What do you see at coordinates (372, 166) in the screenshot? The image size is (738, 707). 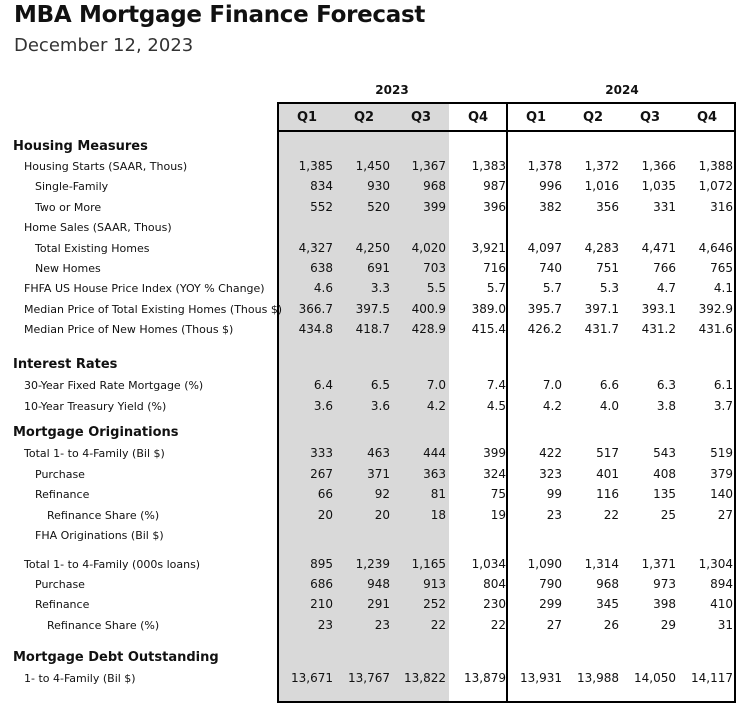 I see `table-cell: 1,450` at bounding box center [372, 166].